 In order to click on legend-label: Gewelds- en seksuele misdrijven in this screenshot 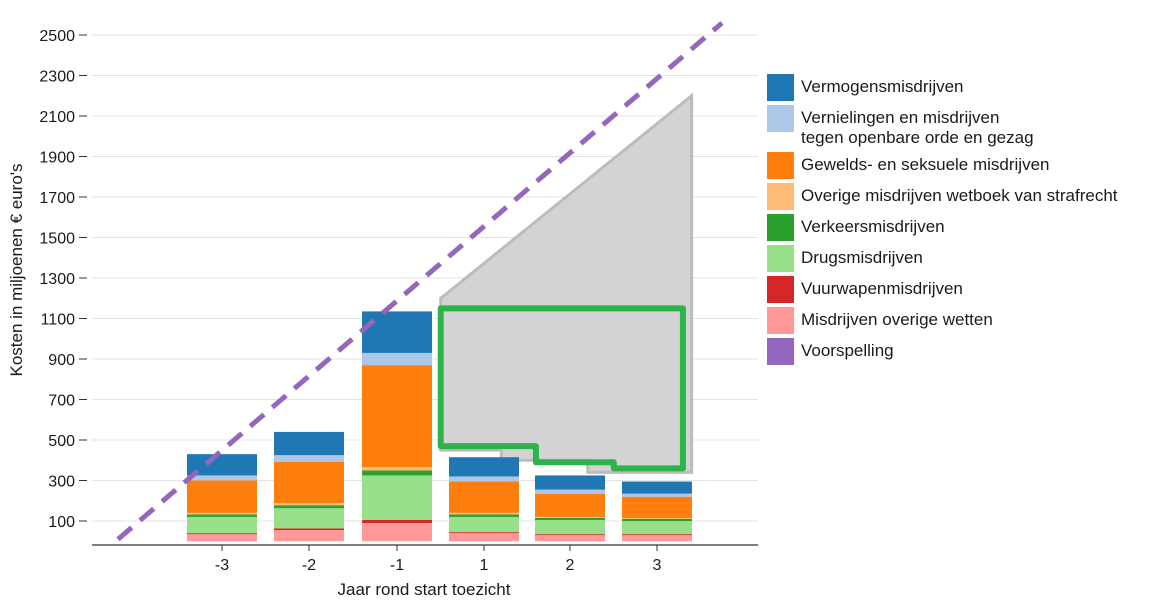, I will do `click(925, 164)`.